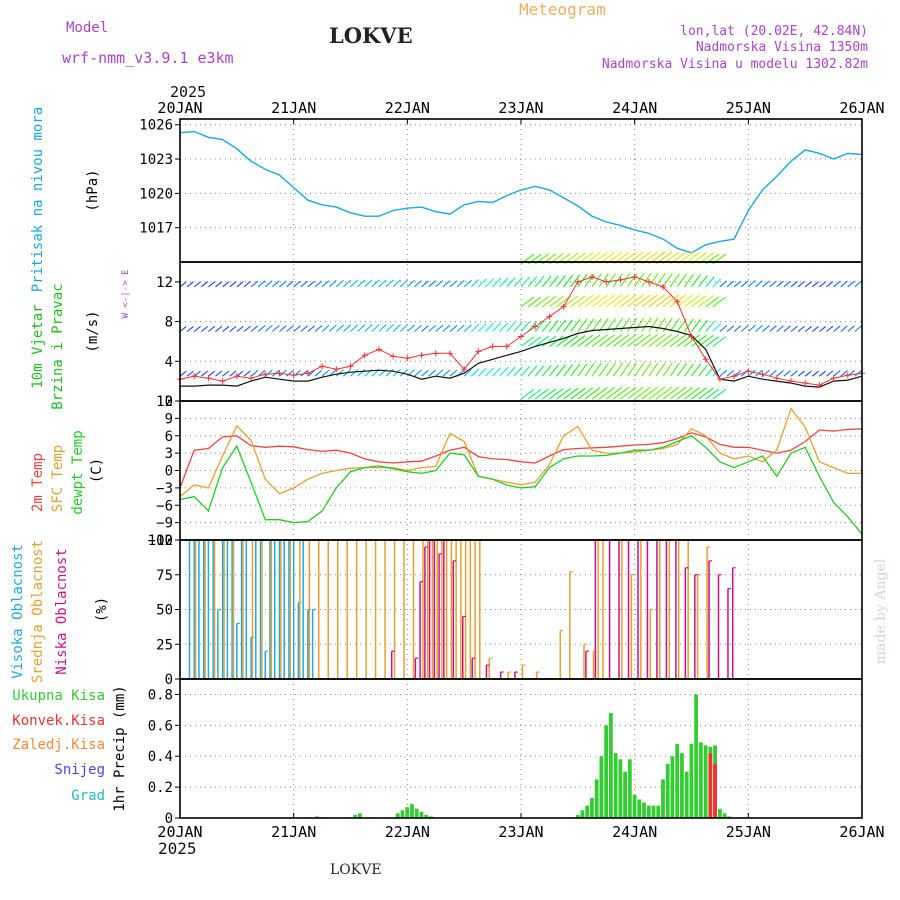 This screenshot has width=900, height=900. I want to click on wind-direction-legend: W <-|-> E, so click(126, 294).